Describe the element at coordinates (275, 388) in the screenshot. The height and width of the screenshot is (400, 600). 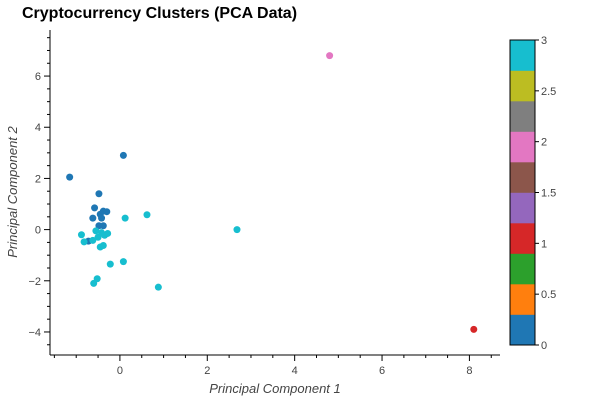
I see `x-axis-title: Principal Component 1` at that location.